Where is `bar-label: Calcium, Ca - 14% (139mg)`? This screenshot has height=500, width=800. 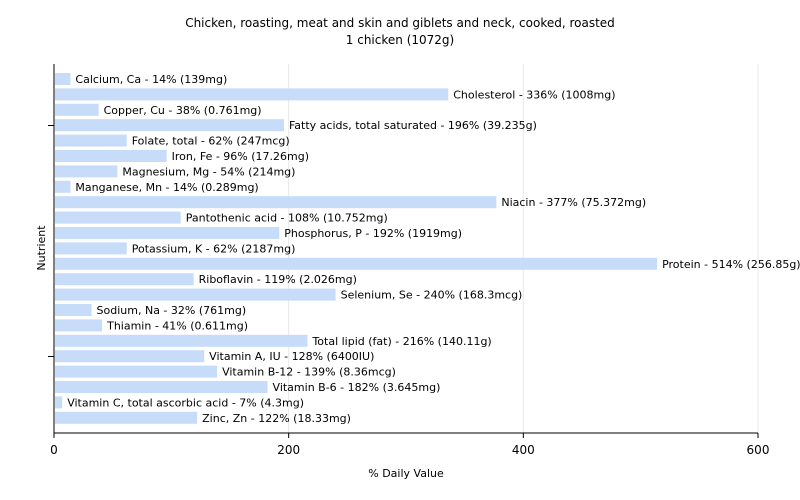
bar-label: Calcium, Ca - 14% (139mg) is located at coordinates (151, 79).